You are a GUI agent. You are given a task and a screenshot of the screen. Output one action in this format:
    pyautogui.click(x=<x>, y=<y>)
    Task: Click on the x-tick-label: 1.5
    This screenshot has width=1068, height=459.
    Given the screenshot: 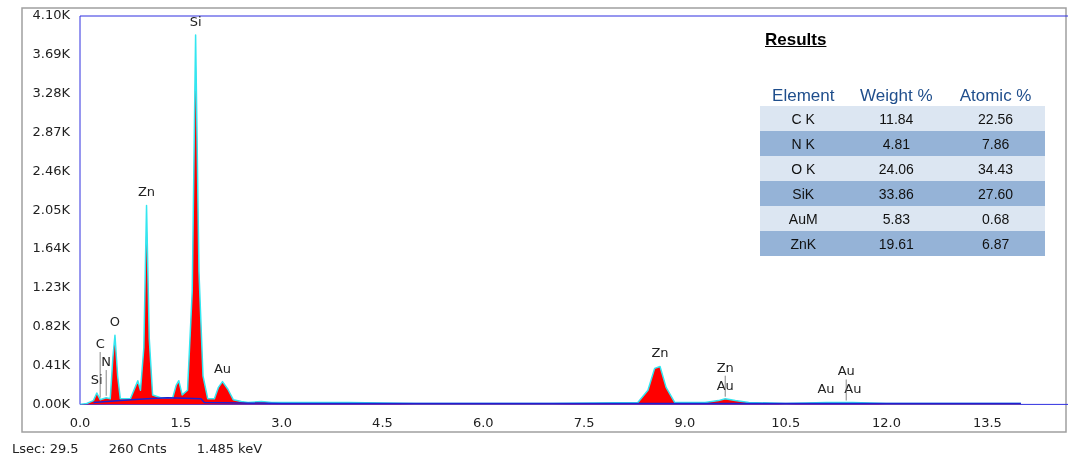 What is the action you would take?
    pyautogui.click(x=181, y=422)
    